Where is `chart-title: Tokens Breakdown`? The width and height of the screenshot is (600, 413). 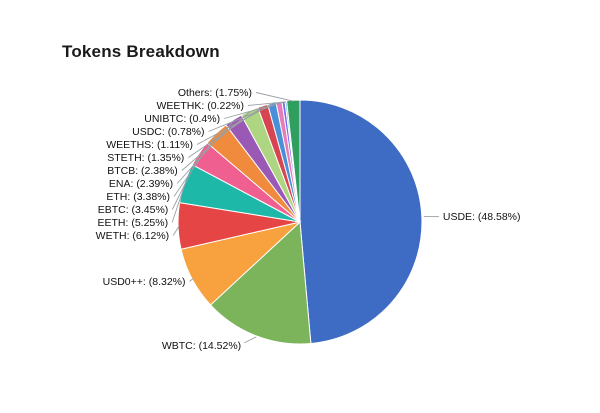
chart-title: Tokens Breakdown is located at coordinates (141, 51).